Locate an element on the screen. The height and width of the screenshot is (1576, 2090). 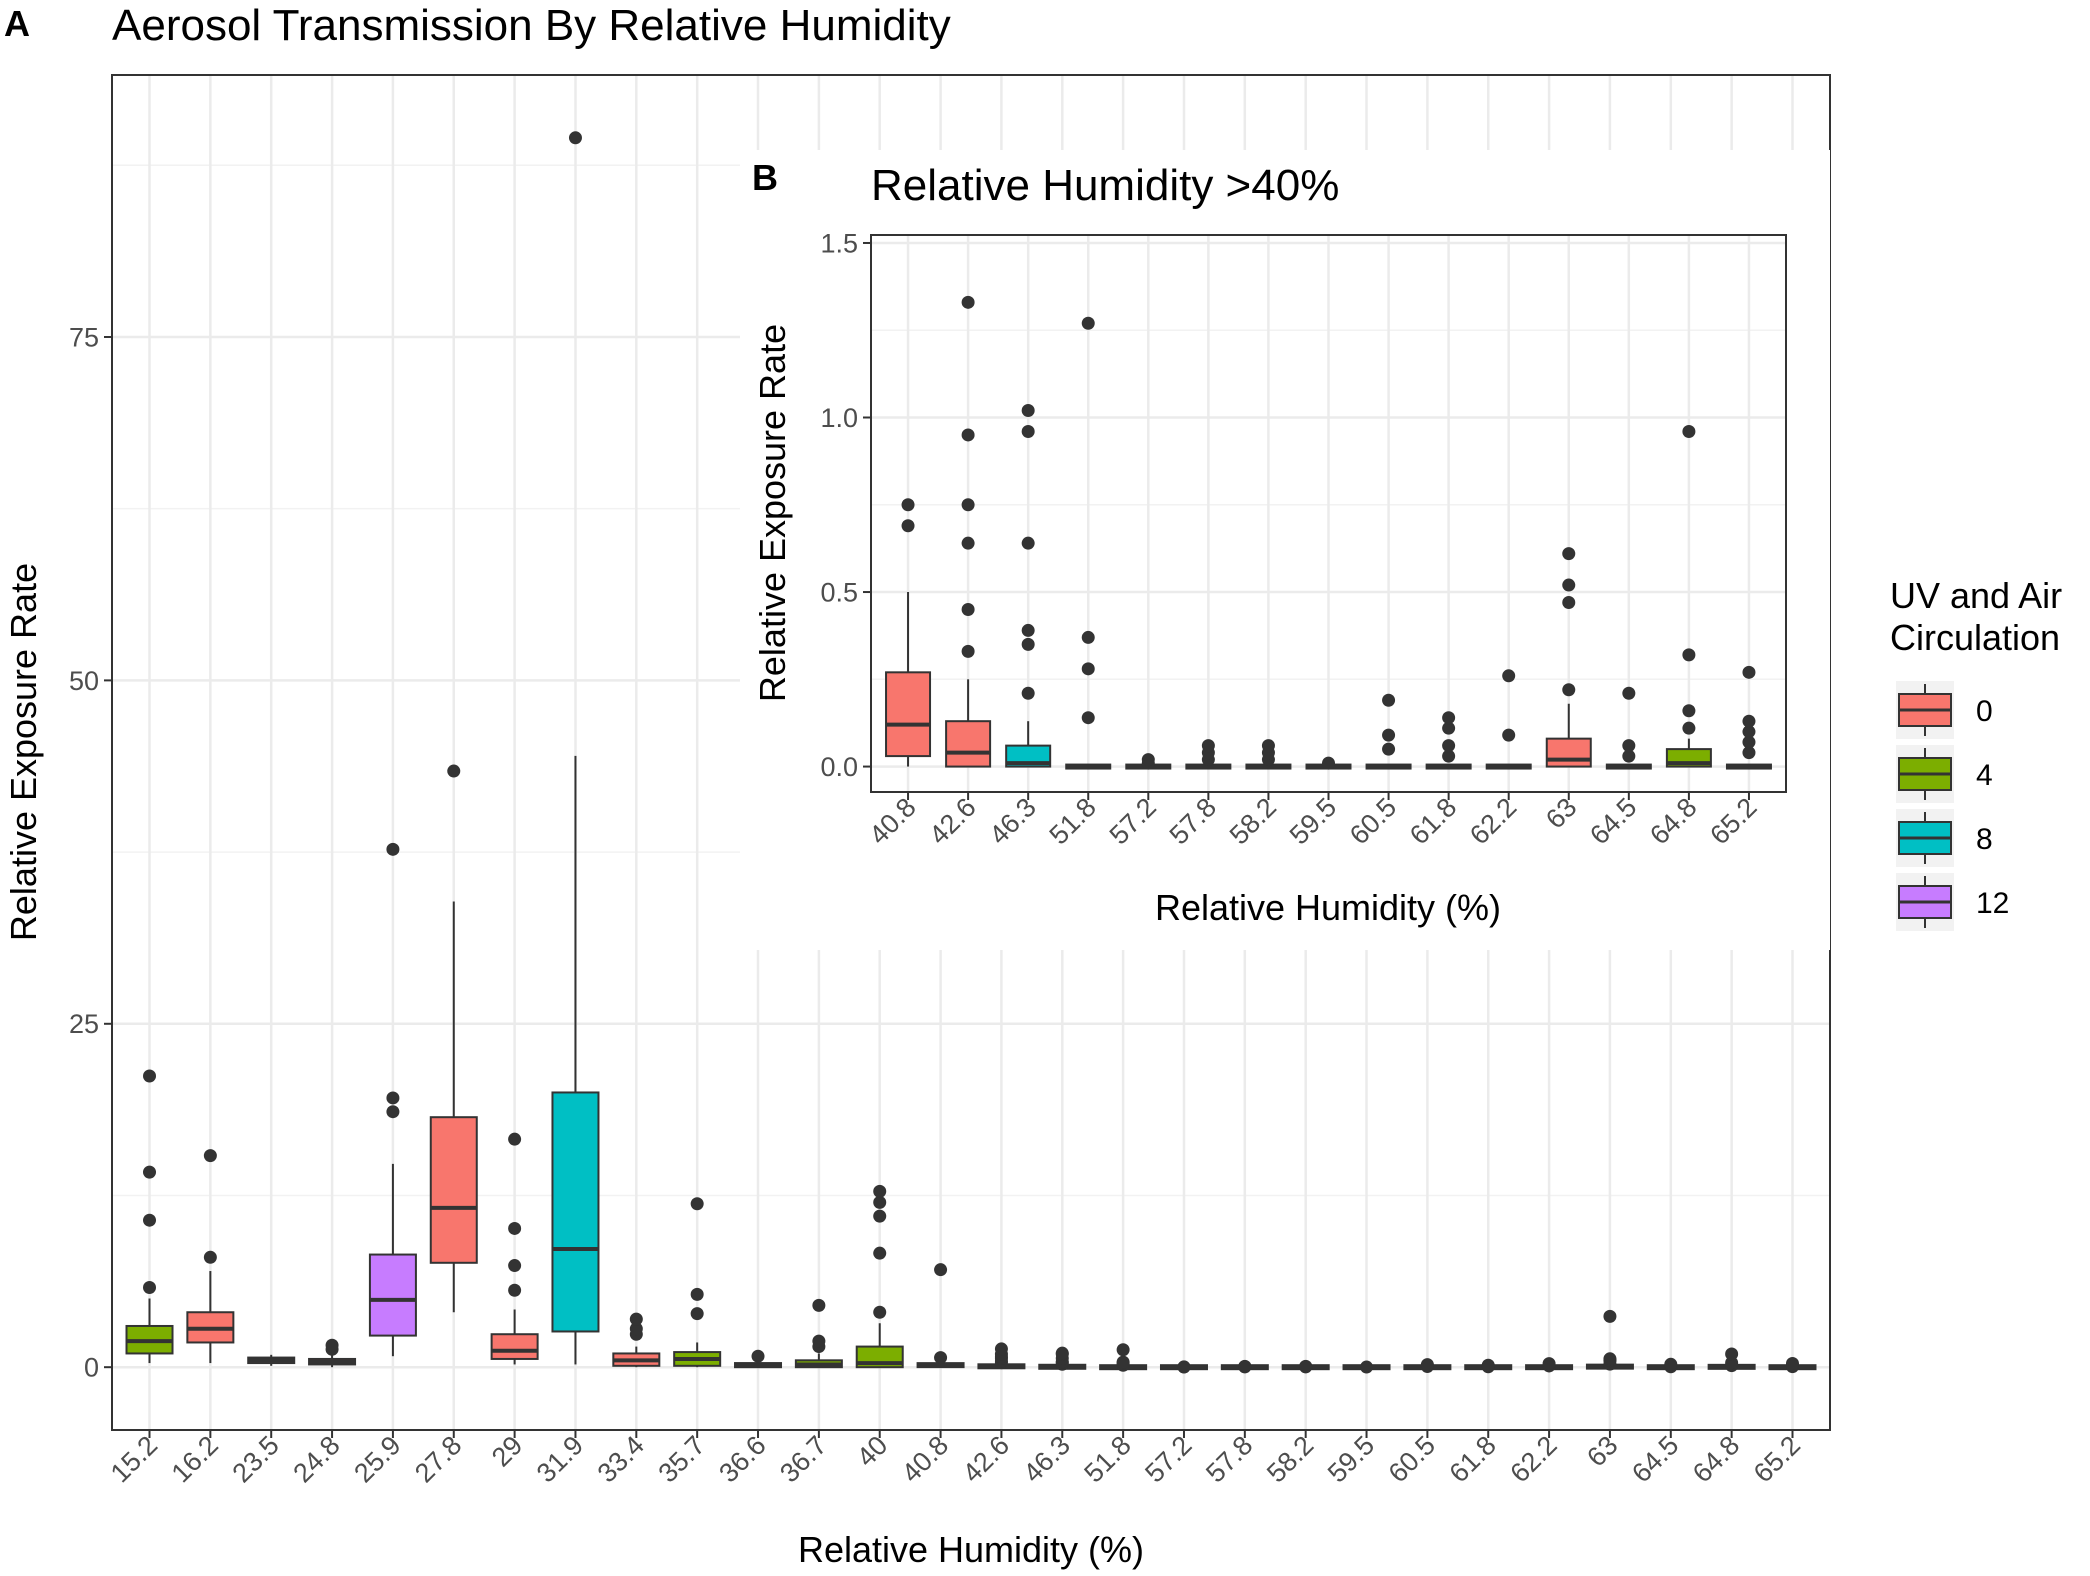
y-tick-label: 0.5 is located at coordinates (839, 592).